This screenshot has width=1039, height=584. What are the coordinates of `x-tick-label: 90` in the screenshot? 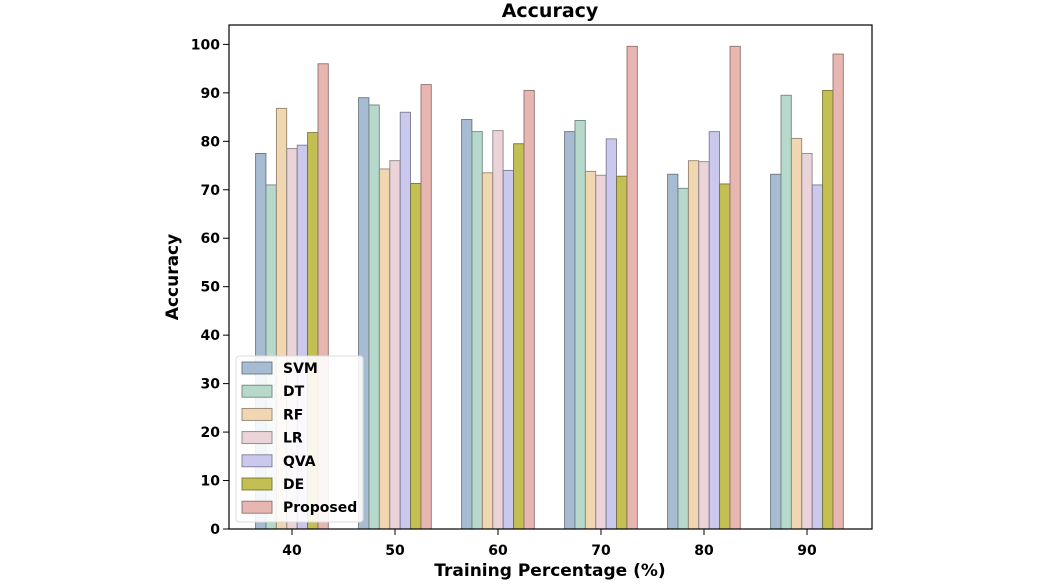 It's located at (807, 551).